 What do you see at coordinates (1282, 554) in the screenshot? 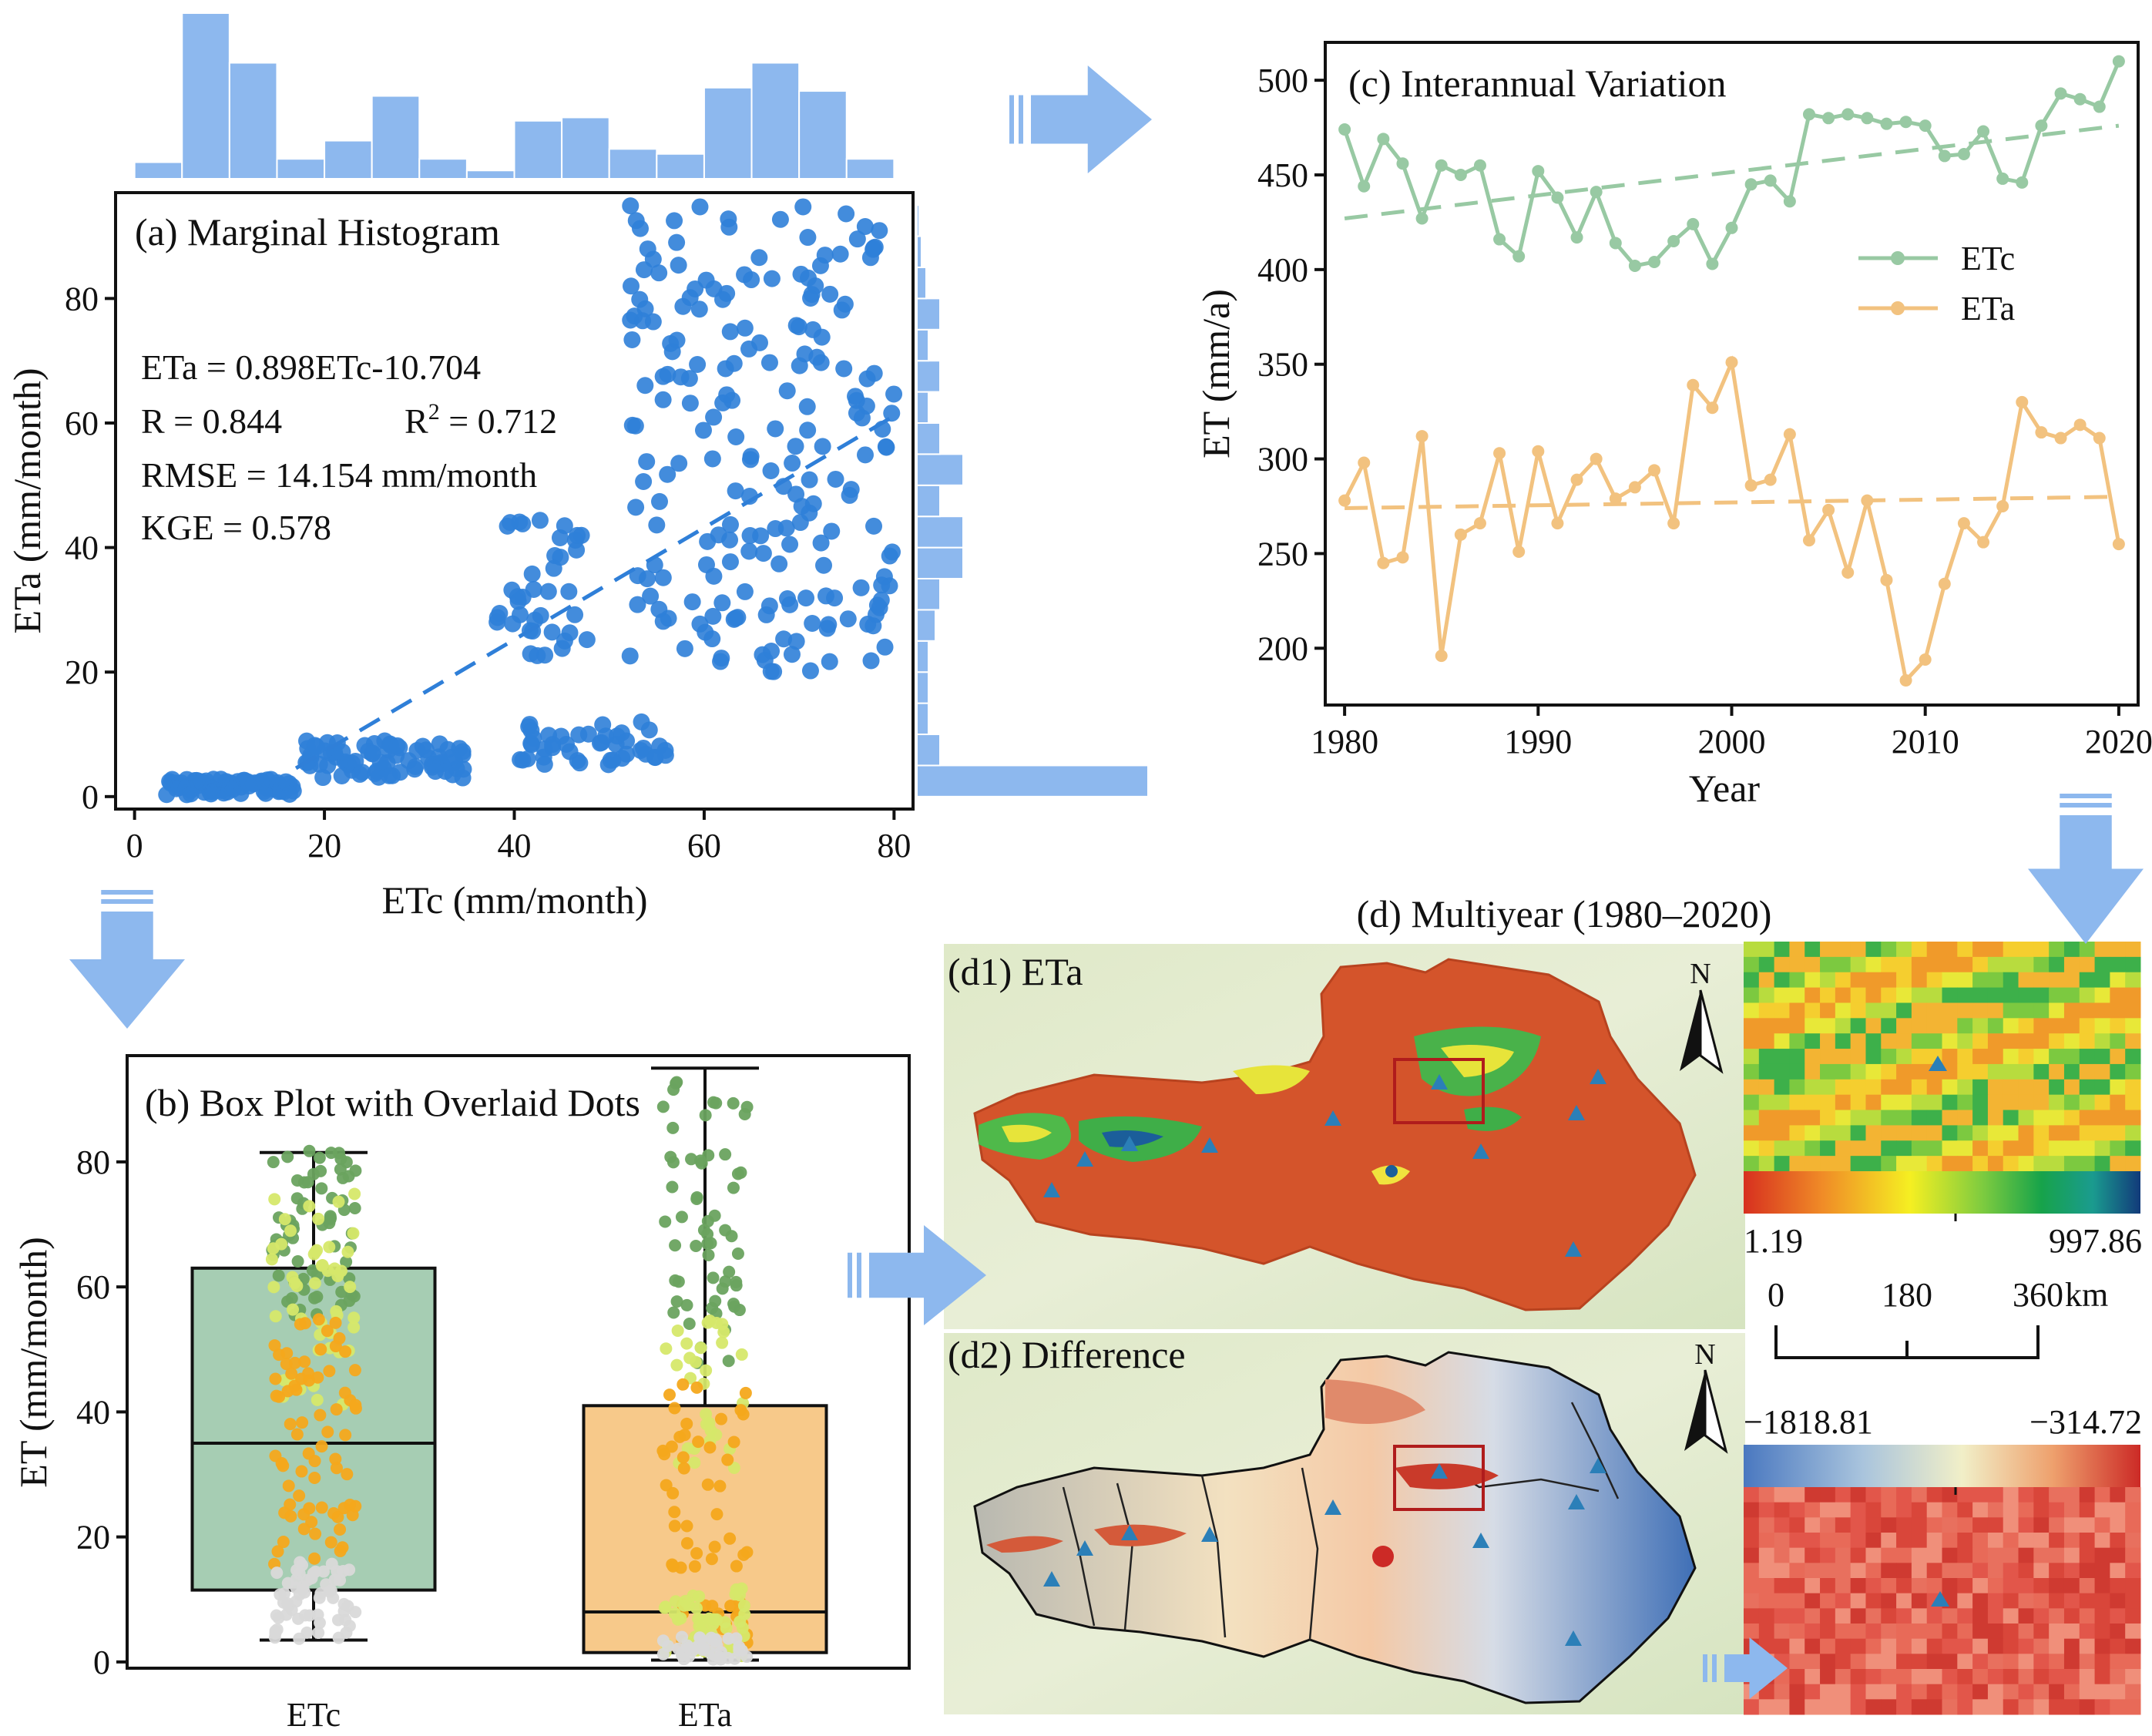
I see `y-tick-label: 250` at bounding box center [1282, 554].